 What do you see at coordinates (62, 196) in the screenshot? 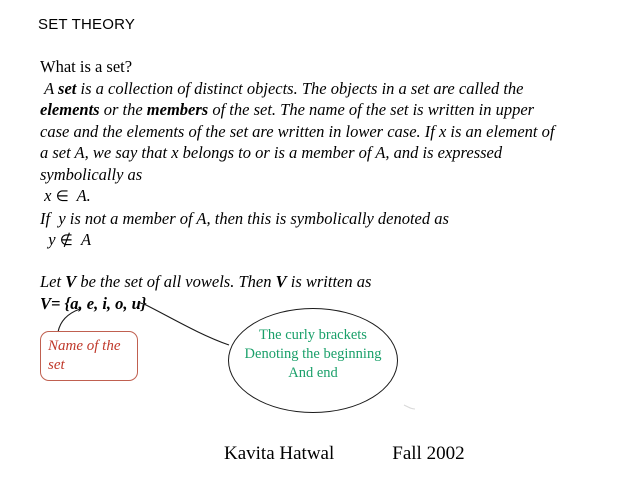
I see `element-of-icon: ∈` at bounding box center [62, 196].